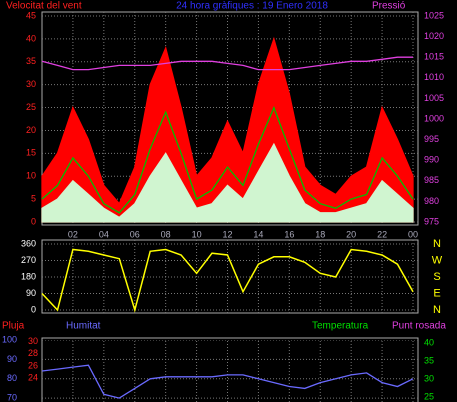 This screenshot has height=402, width=457. What do you see at coordinates (389, 6) in the screenshot?
I see `y2-axis-title: Pressió` at bounding box center [389, 6].